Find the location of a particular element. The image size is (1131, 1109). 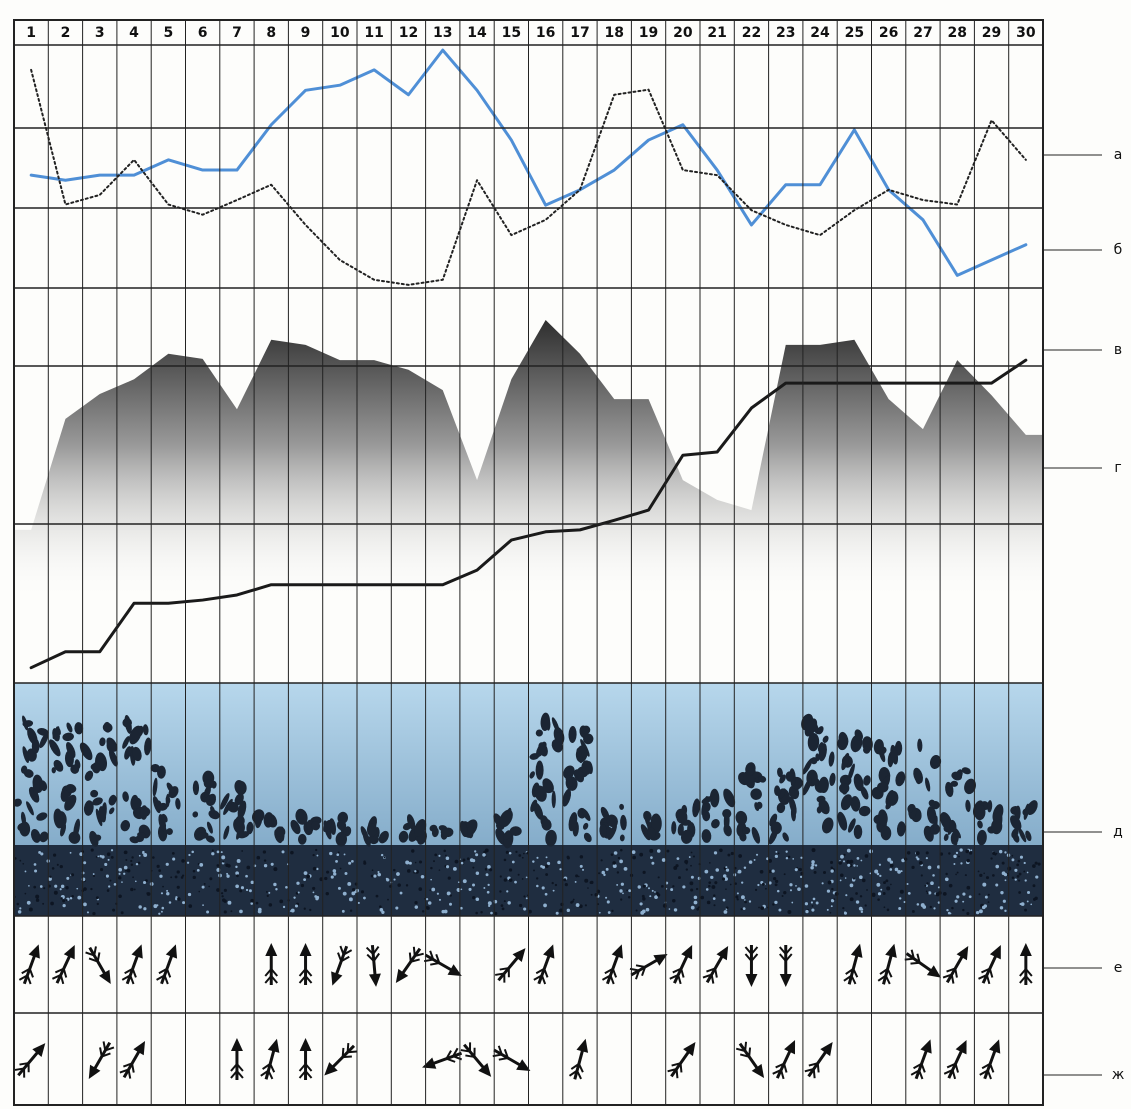

arrow-head is located at coordinates (994, 1046).